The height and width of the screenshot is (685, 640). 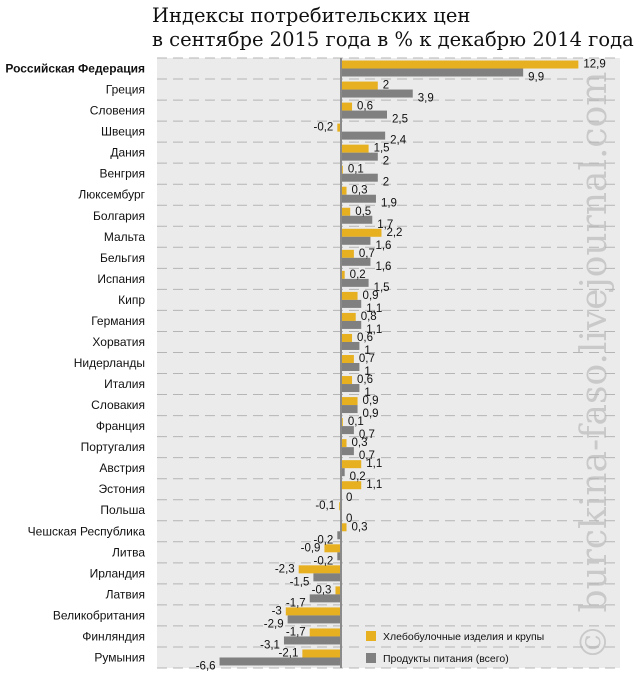 I want to click on value-label-food-total: -3,1, so click(x=270, y=645).